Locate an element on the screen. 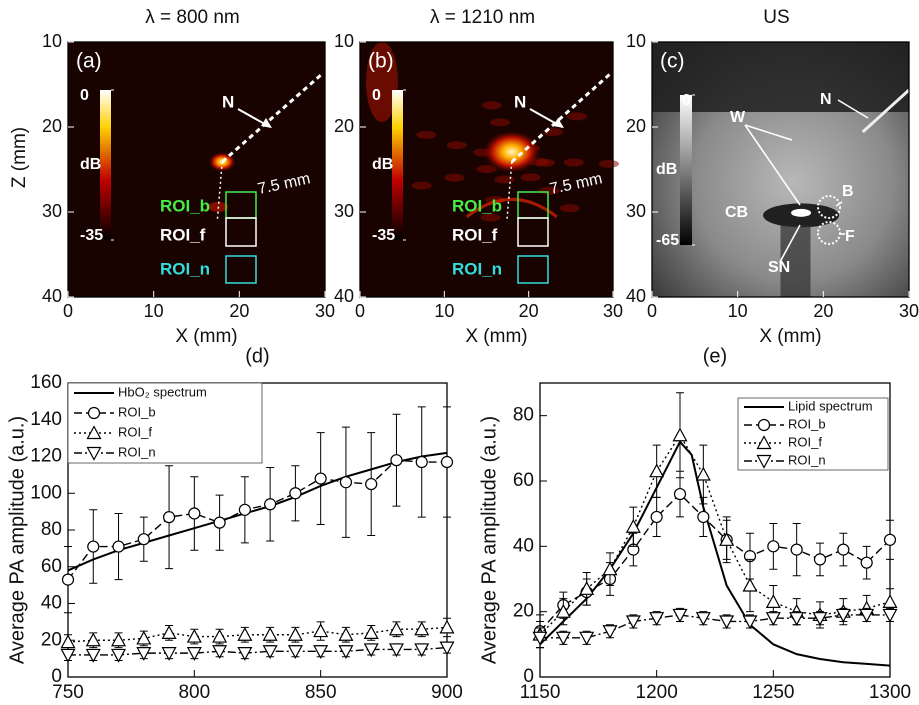 Image resolution: width=919 pixels, height=705 pixels. annotation: SN is located at coordinates (779, 267).